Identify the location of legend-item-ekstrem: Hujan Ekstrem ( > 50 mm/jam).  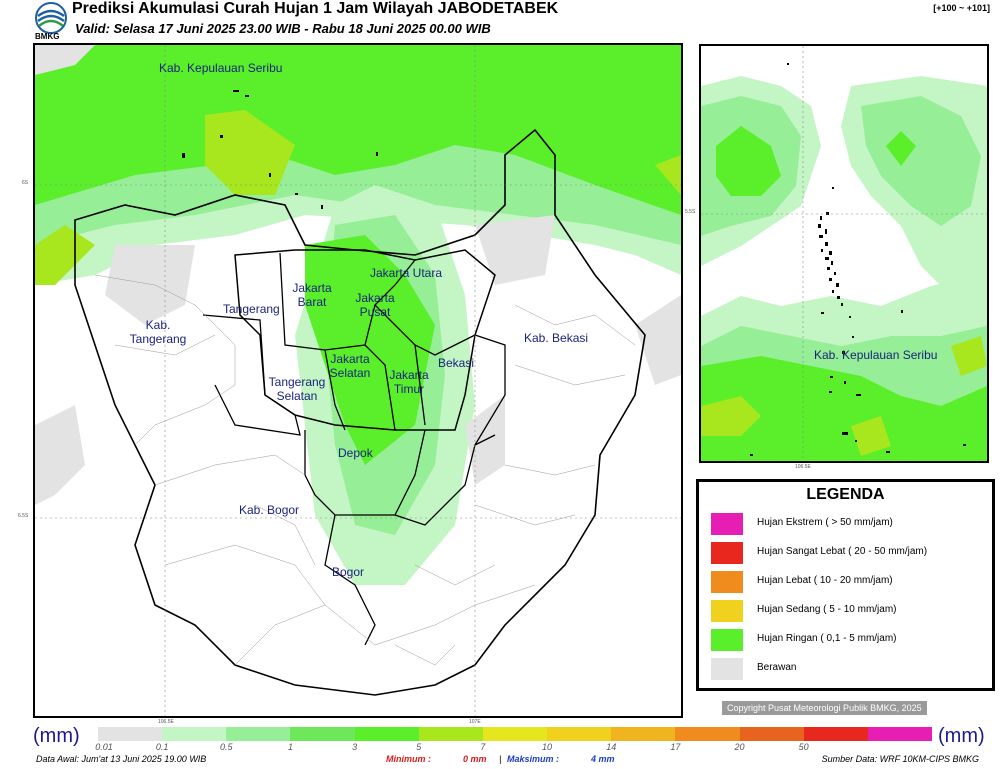
(851, 524).